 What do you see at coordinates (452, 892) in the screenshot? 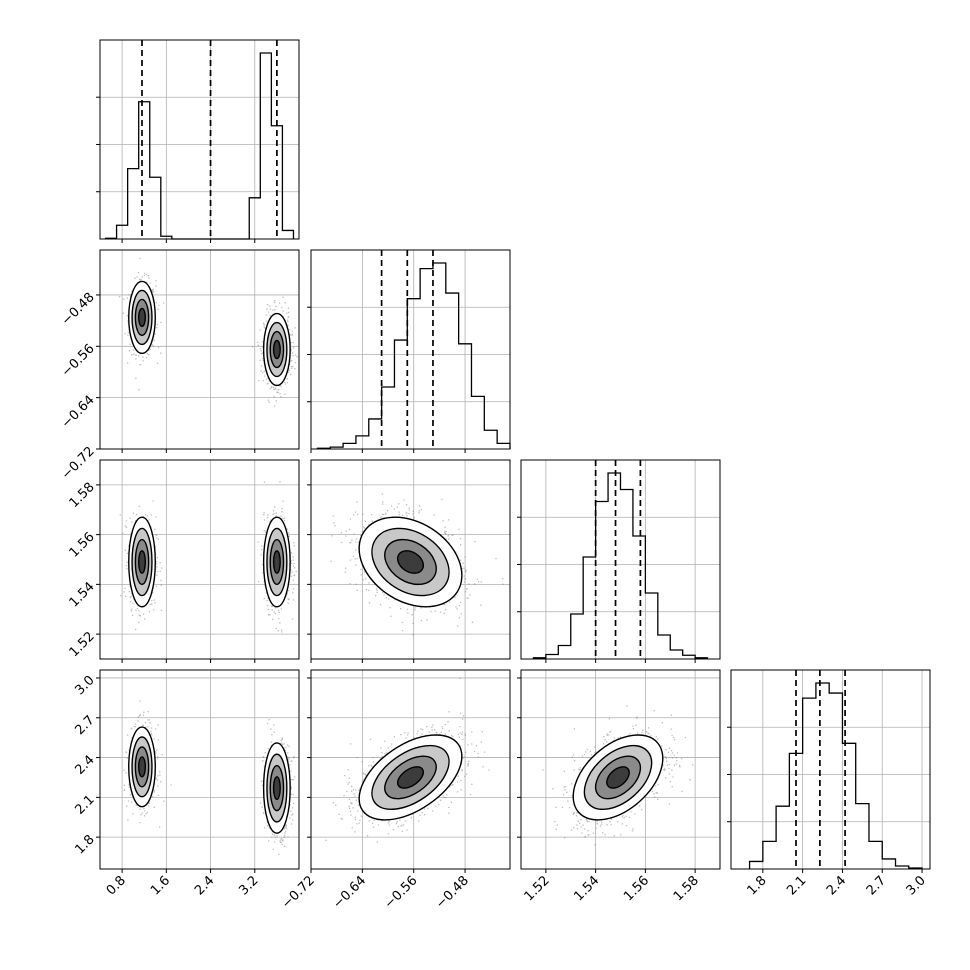
I see `x-tick-label: −0.48` at bounding box center [452, 892].